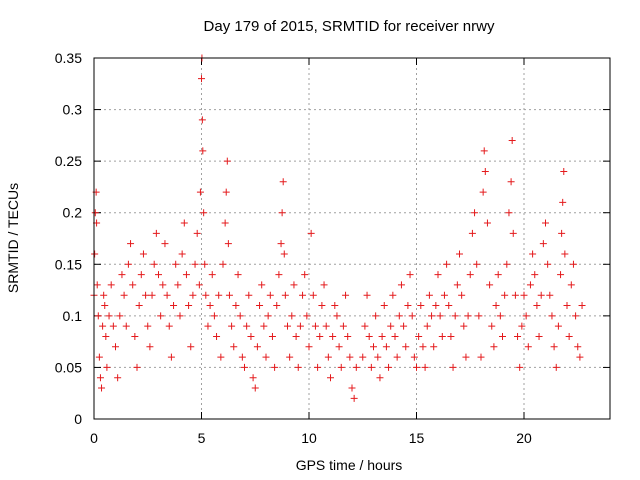  Describe the element at coordinates (68, 58) in the screenshot. I see `y-tick-label: 0.35` at that location.